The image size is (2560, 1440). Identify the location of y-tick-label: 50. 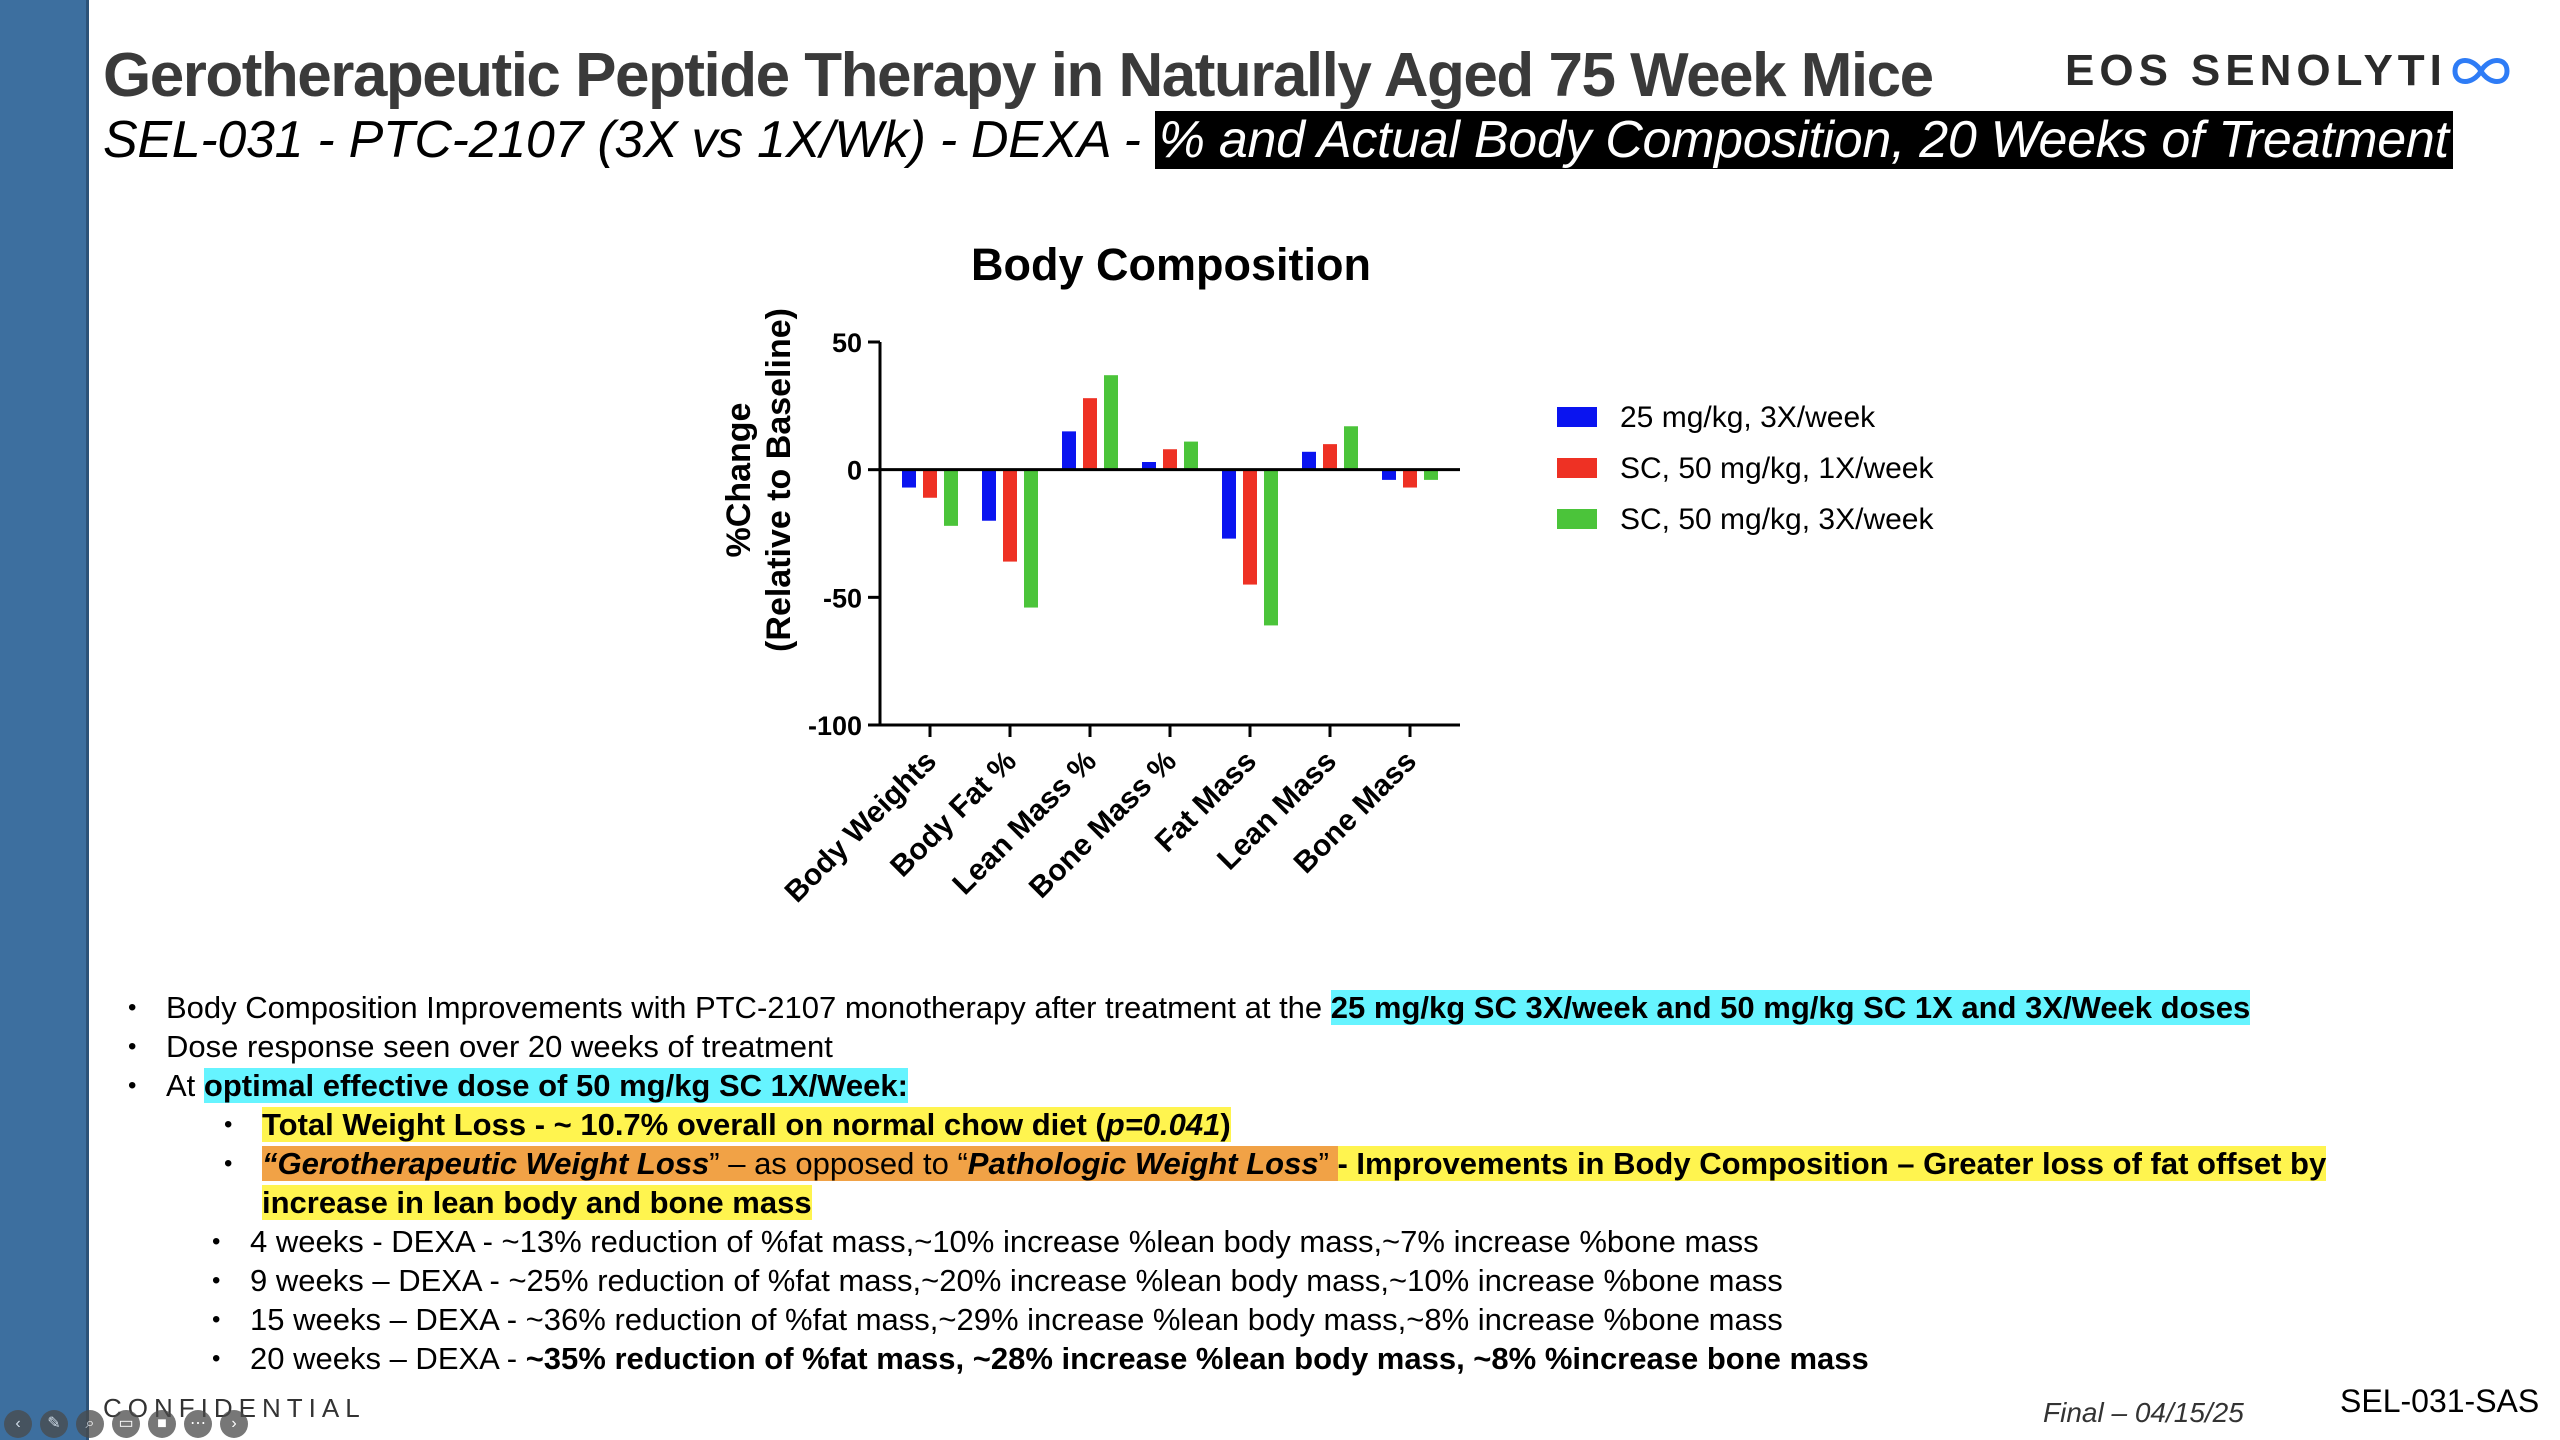
(847, 343).